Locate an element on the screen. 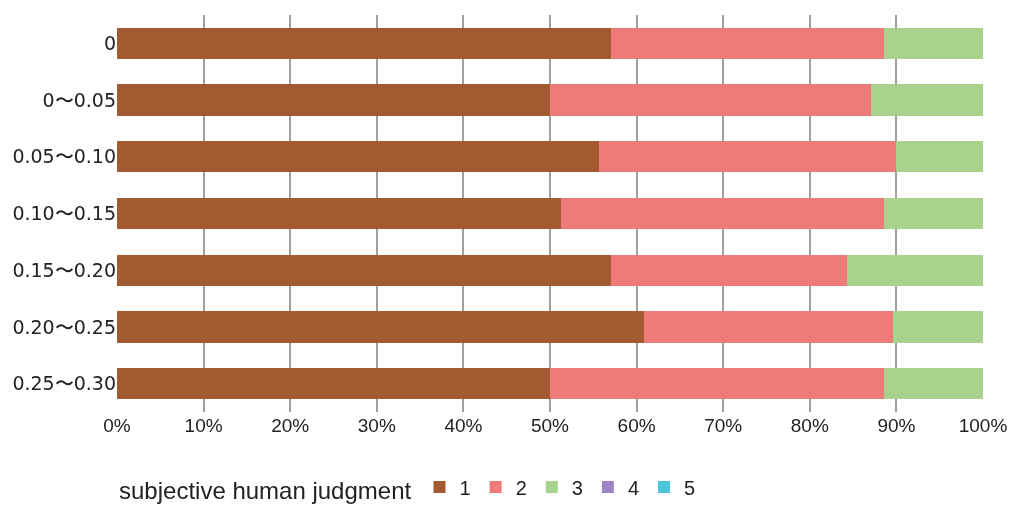 The width and height of the screenshot is (1019, 522). y-tick-label: 0 is located at coordinates (109, 43).